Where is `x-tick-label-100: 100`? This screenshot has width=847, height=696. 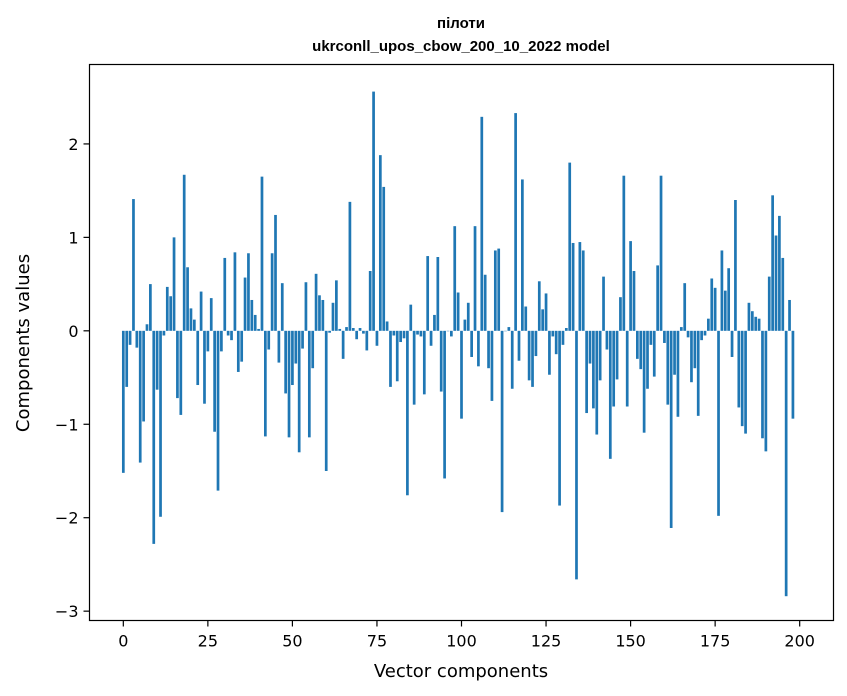 x-tick-label-100: 100 is located at coordinates (461, 641).